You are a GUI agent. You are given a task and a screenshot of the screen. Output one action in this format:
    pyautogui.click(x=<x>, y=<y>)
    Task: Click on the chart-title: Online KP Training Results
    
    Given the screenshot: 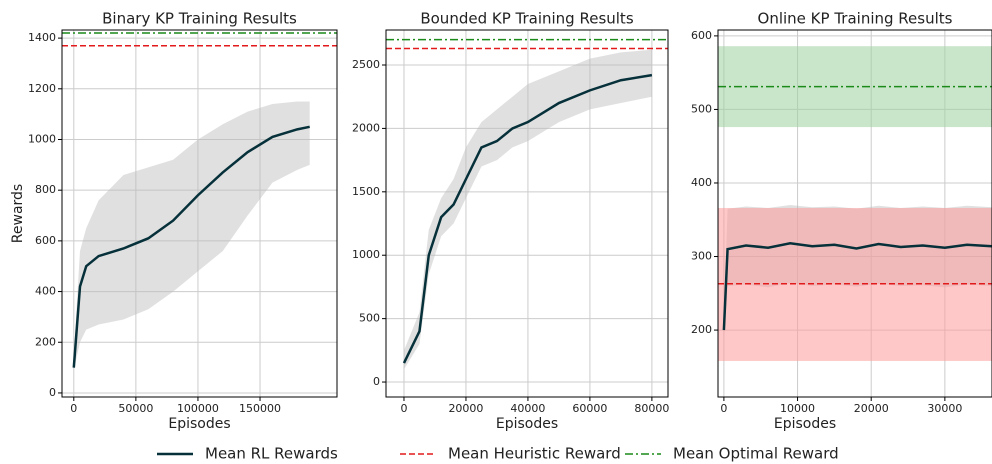 What is the action you would take?
    pyautogui.click(x=855, y=19)
    